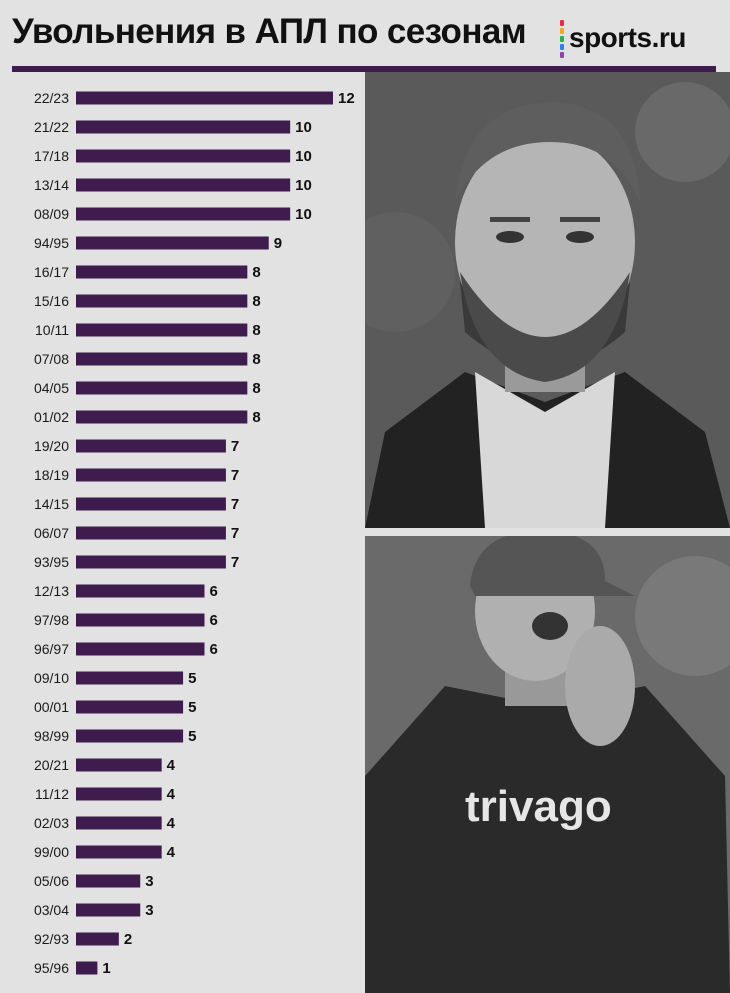 Image resolution: width=730 pixels, height=993 pixels. I want to click on category-label: 18/19, so click(51, 475).